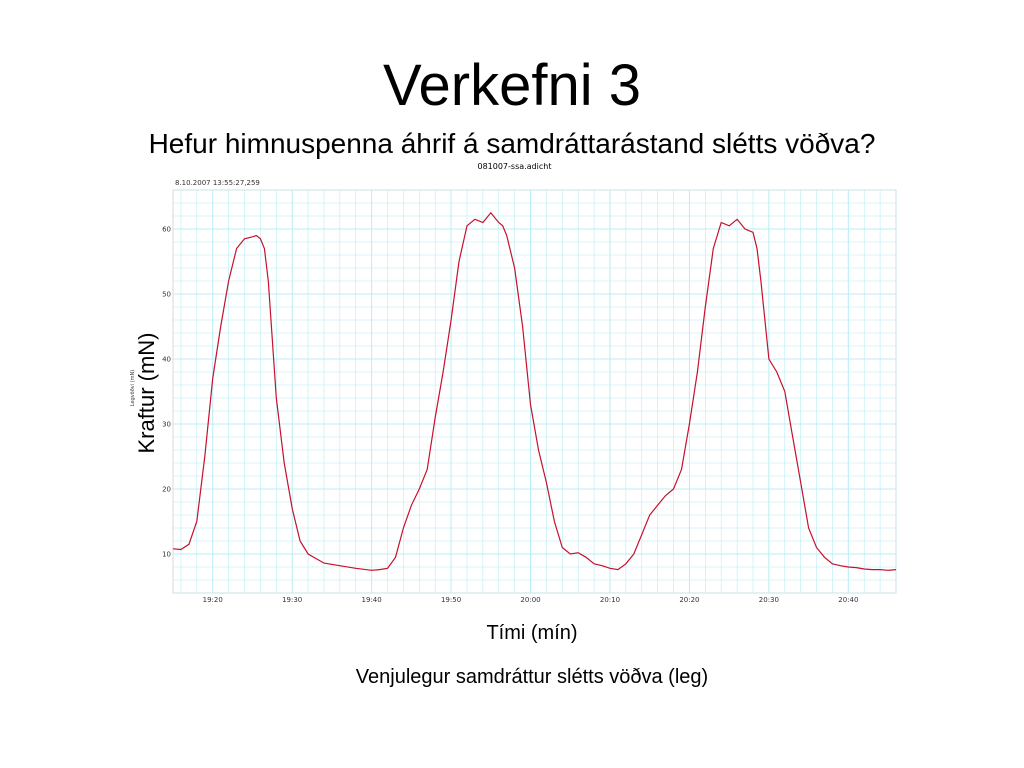  What do you see at coordinates (610, 600) in the screenshot?
I see `x-tick-label: 20:10` at bounding box center [610, 600].